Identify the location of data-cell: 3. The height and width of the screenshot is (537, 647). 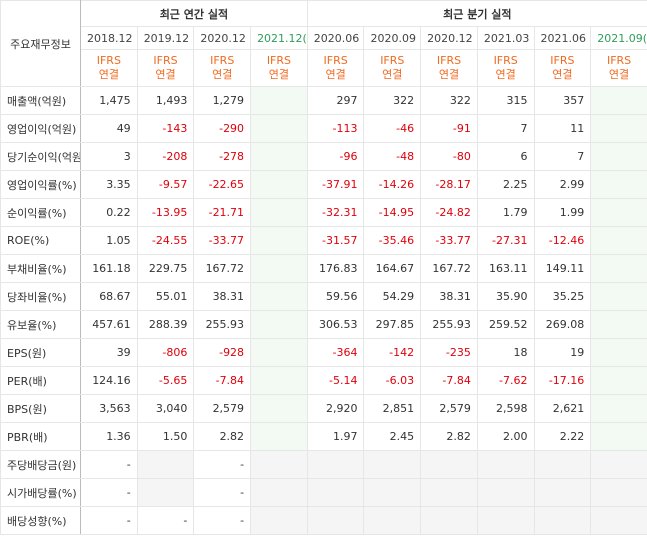
(109, 156).